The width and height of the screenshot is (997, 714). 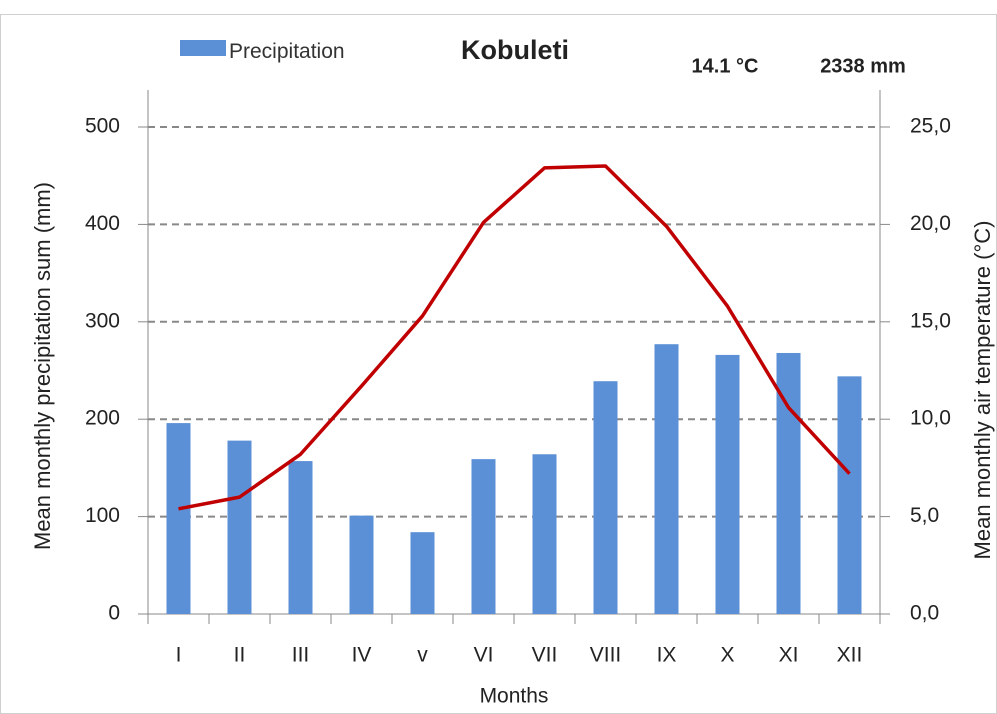 I want to click on y-tick-label: 500, so click(x=102, y=126).